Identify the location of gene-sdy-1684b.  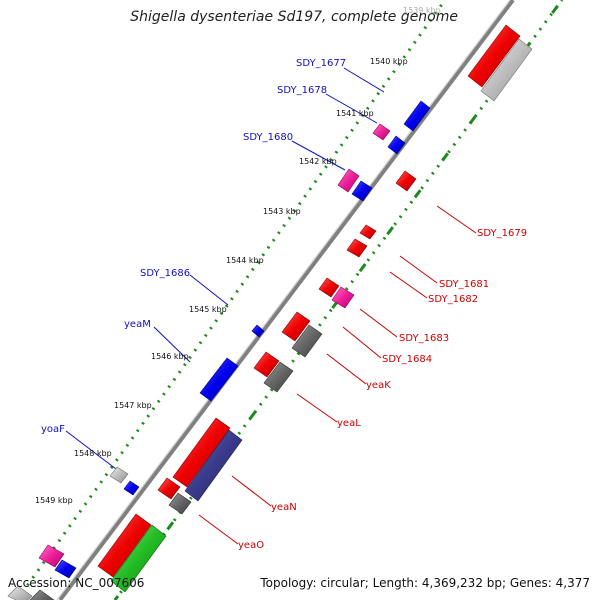
(307, 341).